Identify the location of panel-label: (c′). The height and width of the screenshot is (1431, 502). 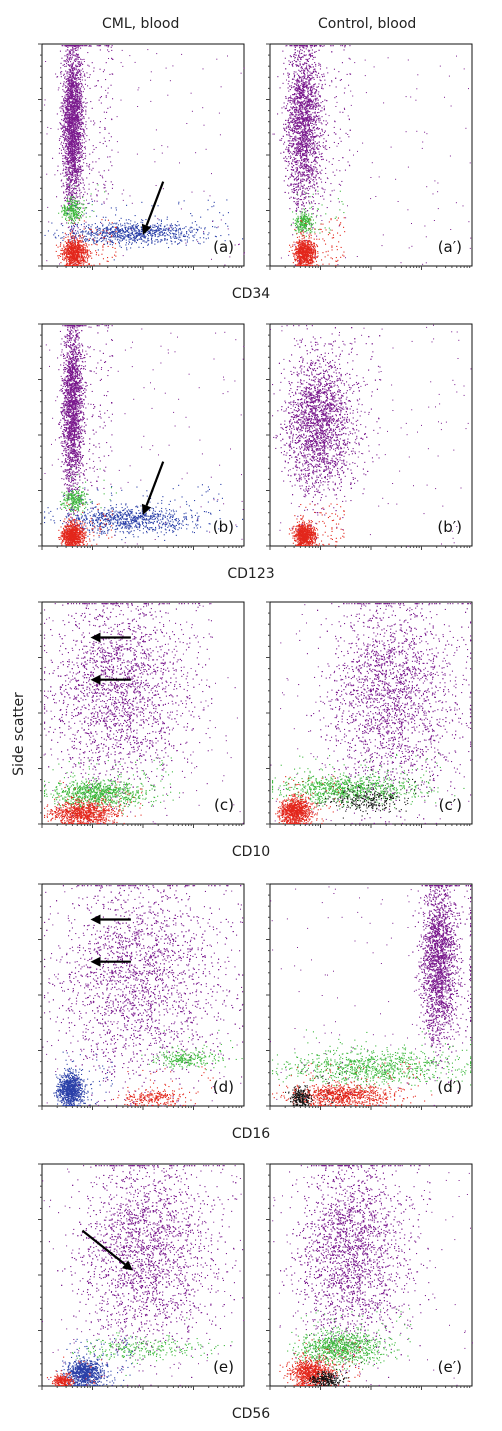
(450, 805).